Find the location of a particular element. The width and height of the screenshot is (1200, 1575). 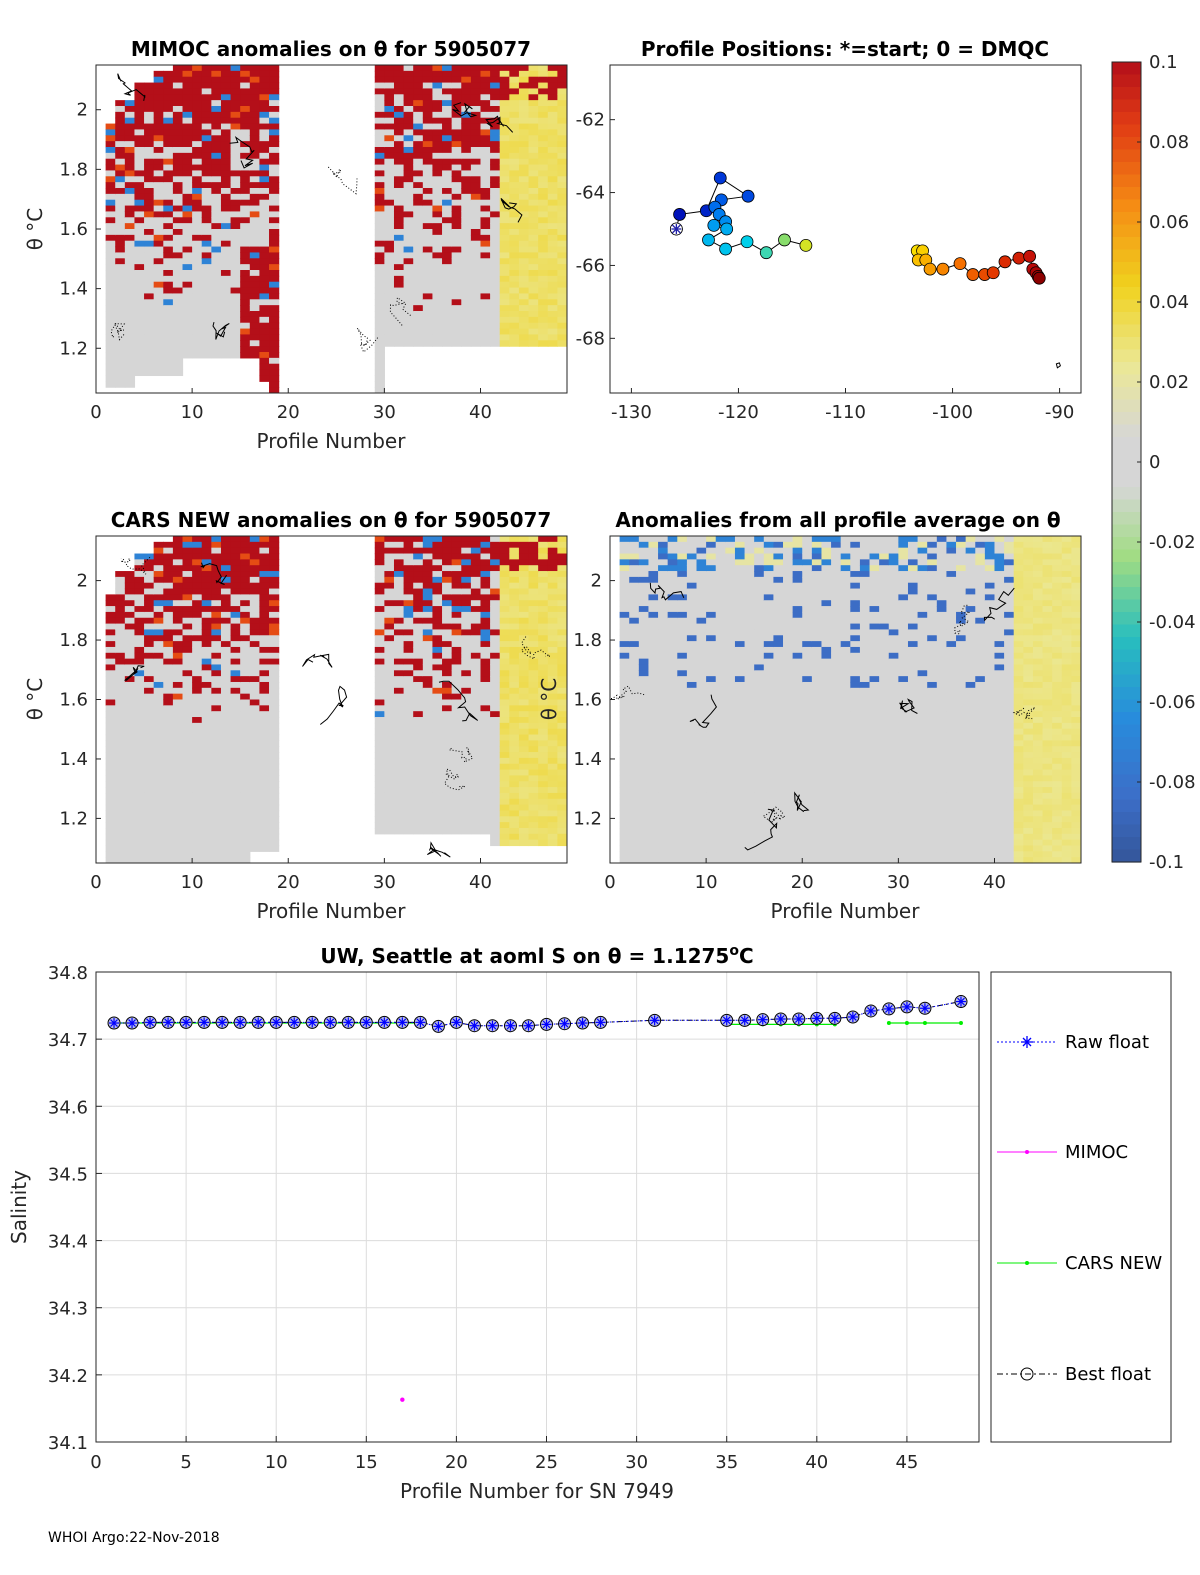

profile-position-marker is located at coordinates (726, 249).